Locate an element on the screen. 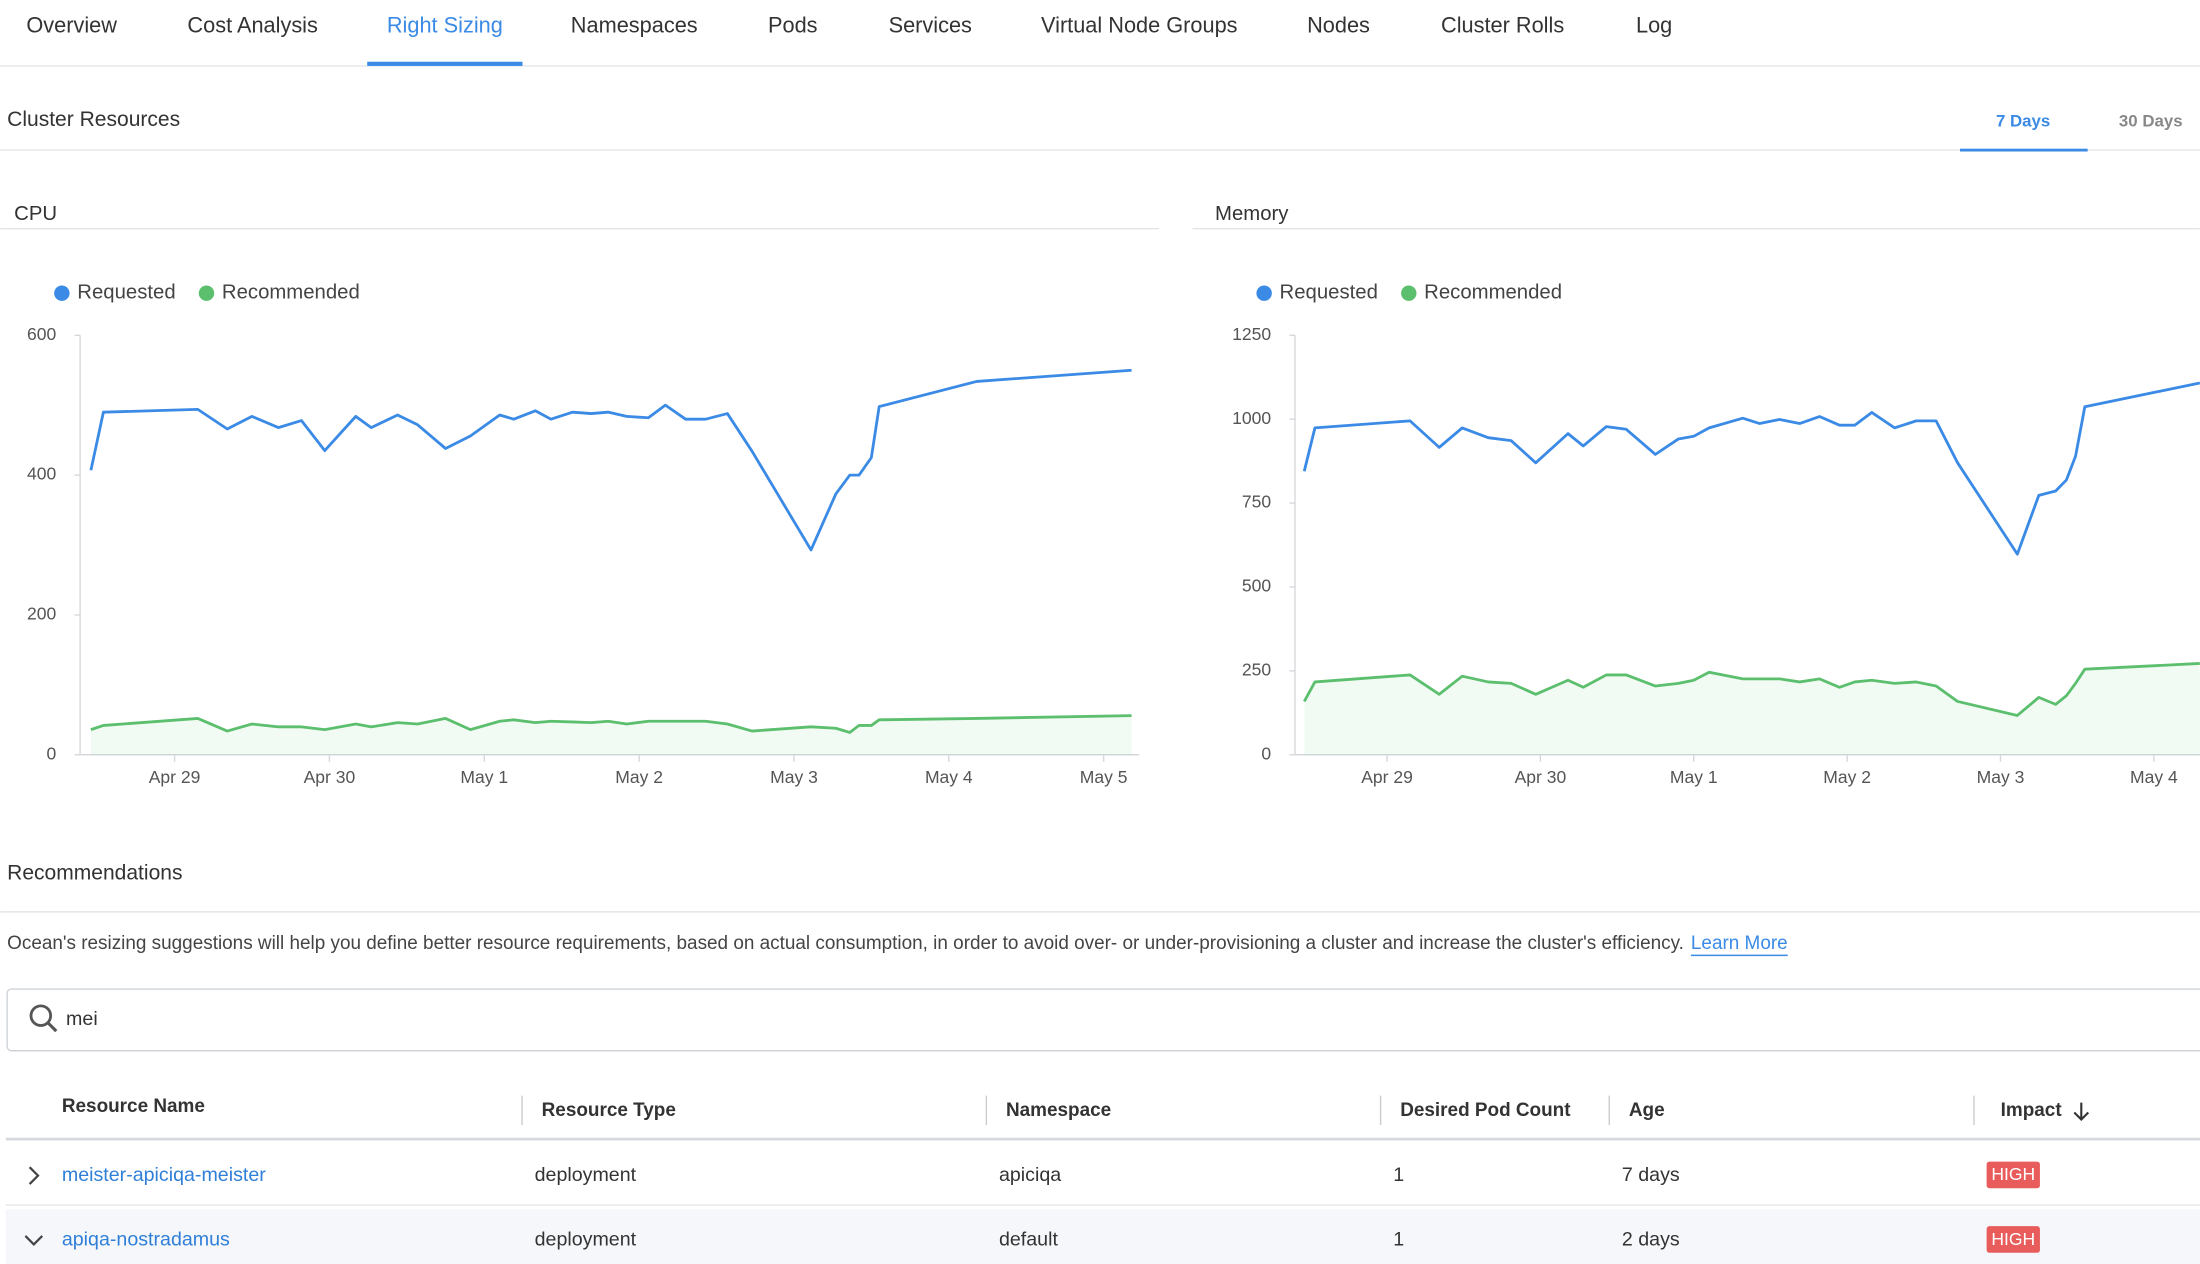 The width and height of the screenshot is (2200, 1264). y-tick-label: 250 is located at coordinates (1256, 669).